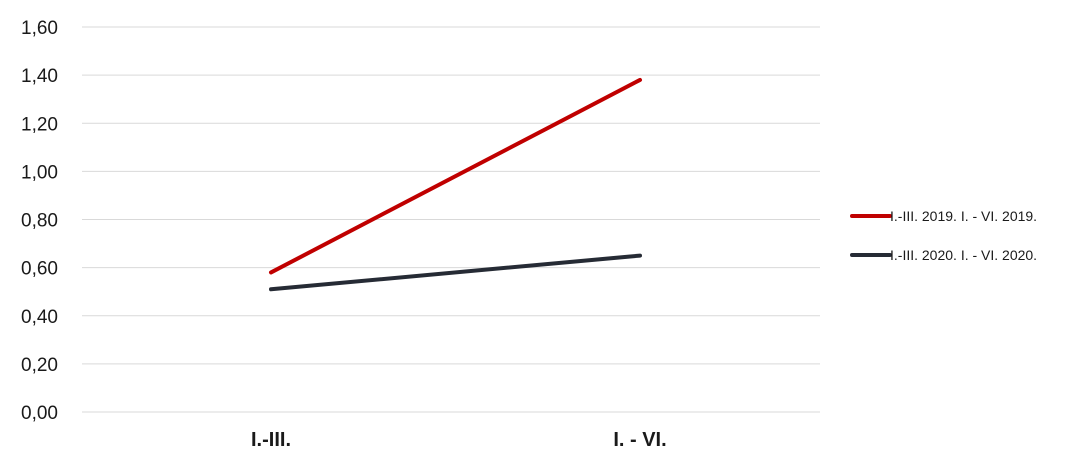  What do you see at coordinates (271, 440) in the screenshot?
I see `x-tick-label: I.-III.` at bounding box center [271, 440].